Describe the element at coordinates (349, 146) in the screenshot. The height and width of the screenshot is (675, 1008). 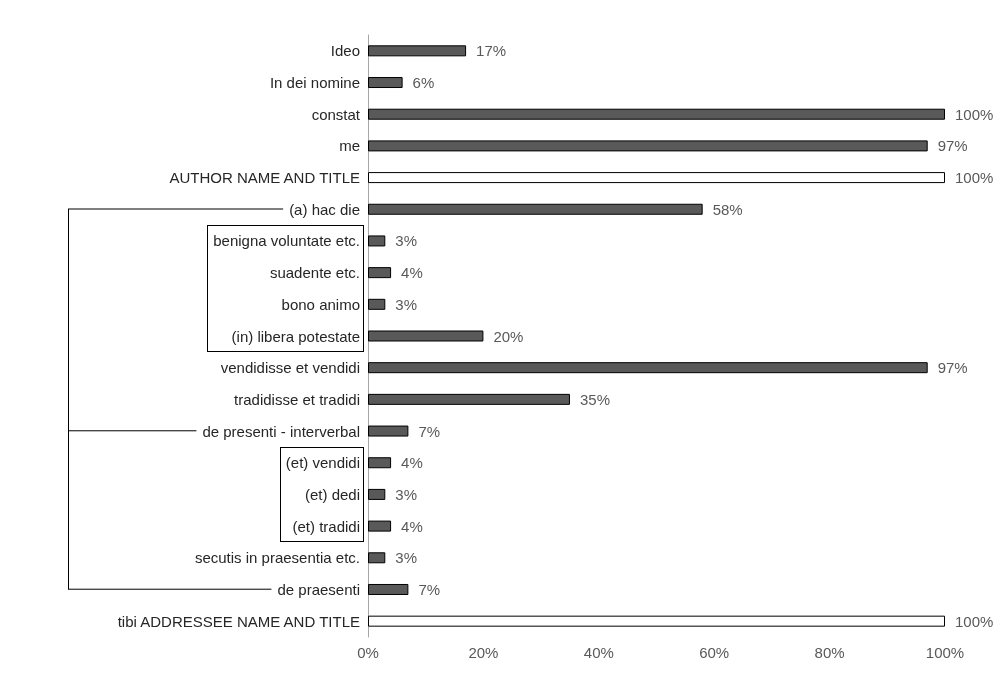
I see `y-tick-label: me` at that location.